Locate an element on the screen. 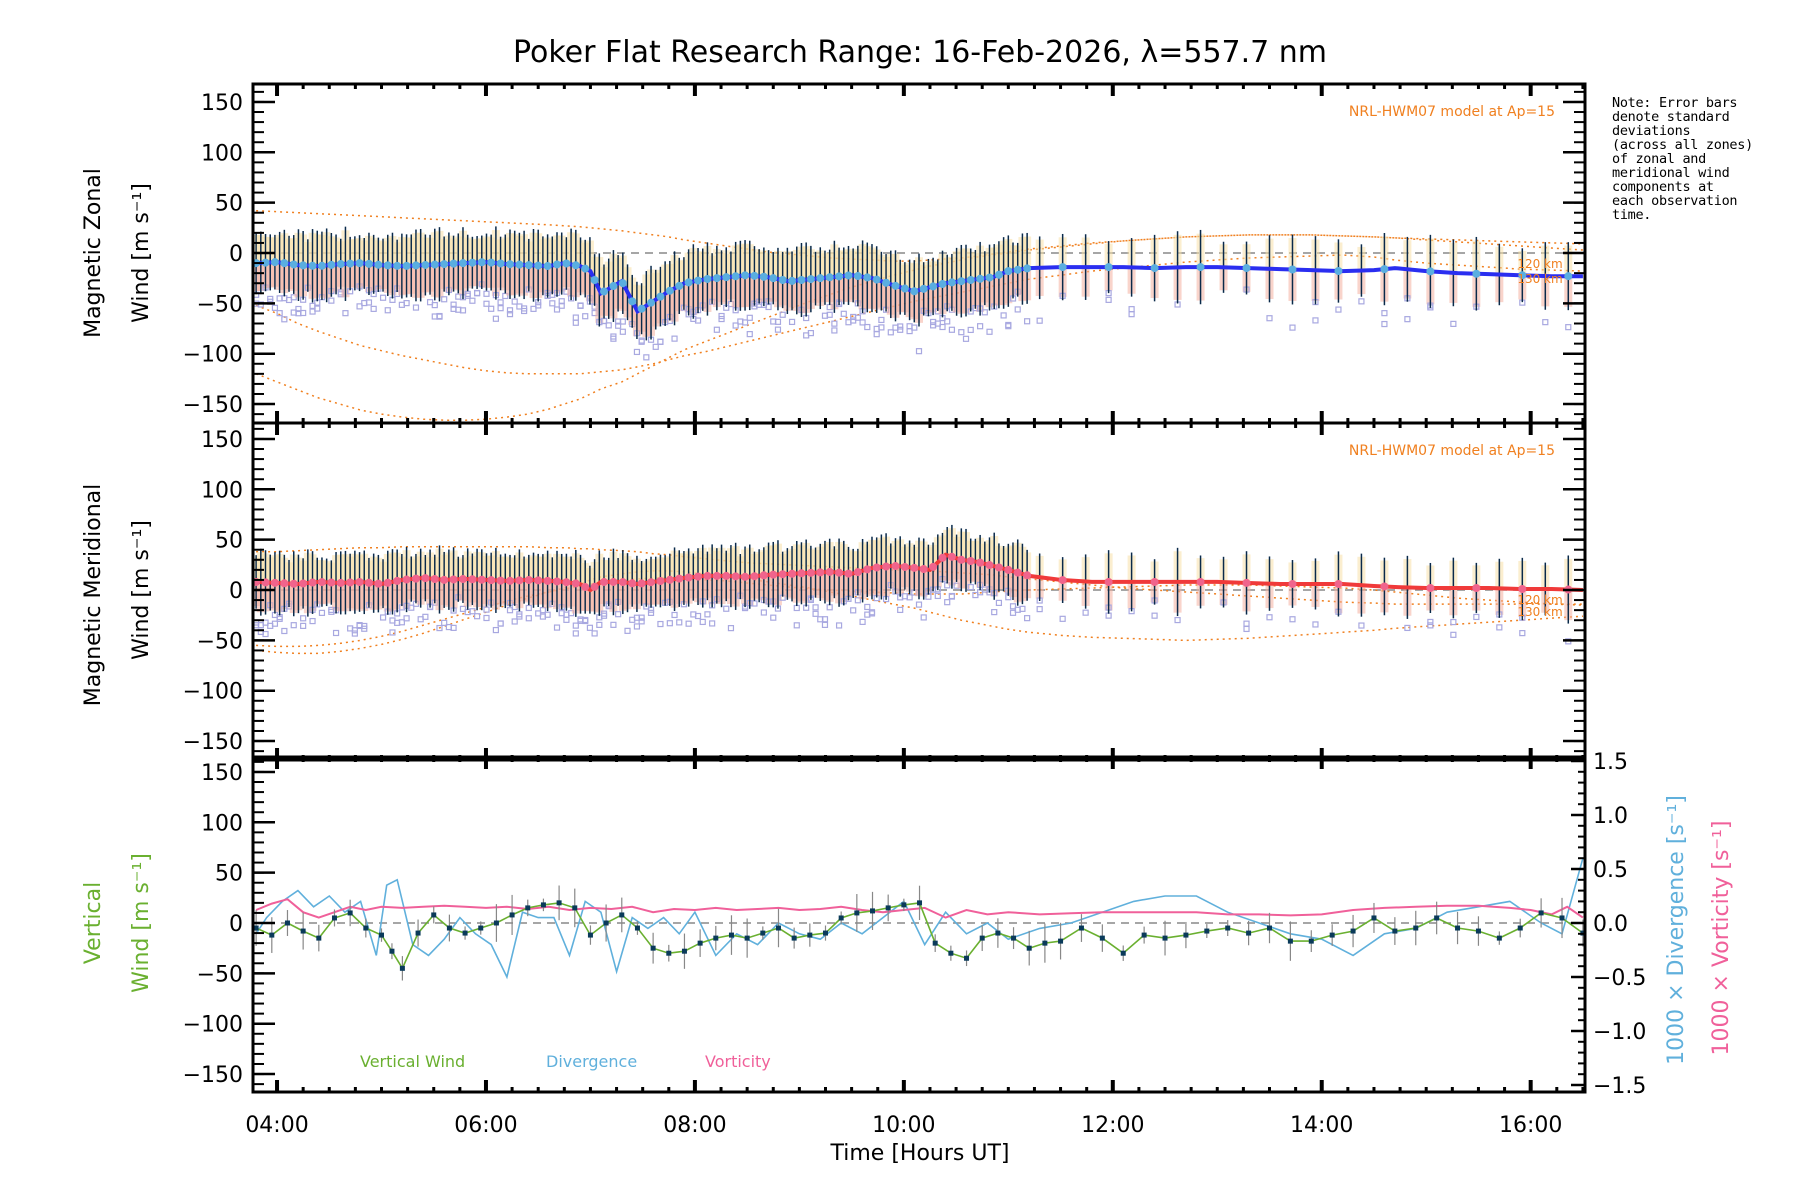  meridional-model-label: NRL-HWM07 model at Ap=15 is located at coordinates (1452, 451).